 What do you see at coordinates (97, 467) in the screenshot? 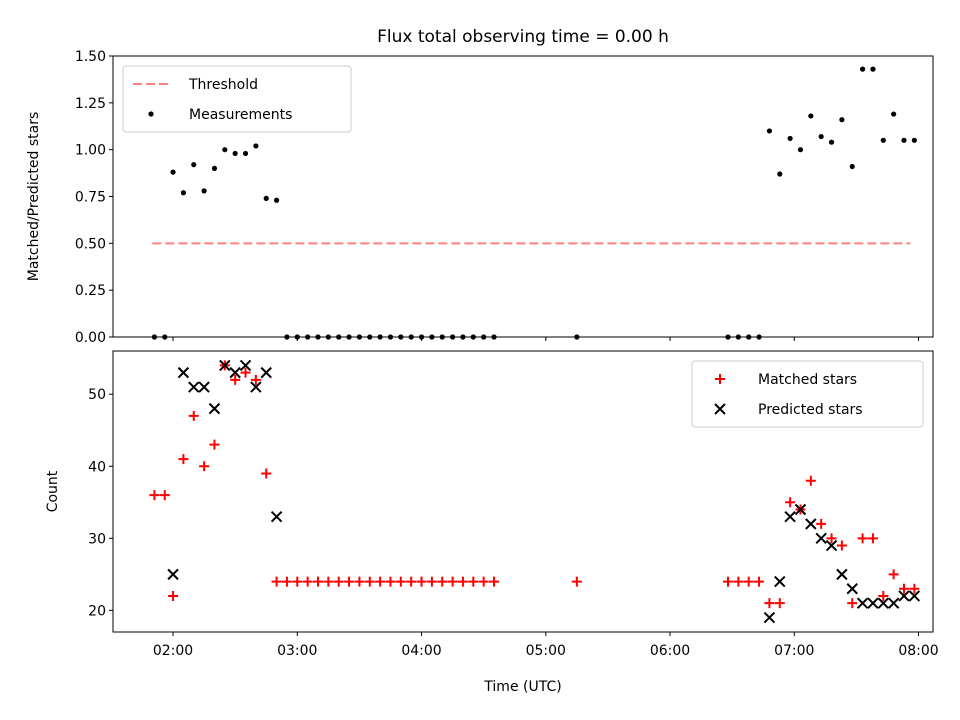
I see `y-tick-label: 40` at bounding box center [97, 467].